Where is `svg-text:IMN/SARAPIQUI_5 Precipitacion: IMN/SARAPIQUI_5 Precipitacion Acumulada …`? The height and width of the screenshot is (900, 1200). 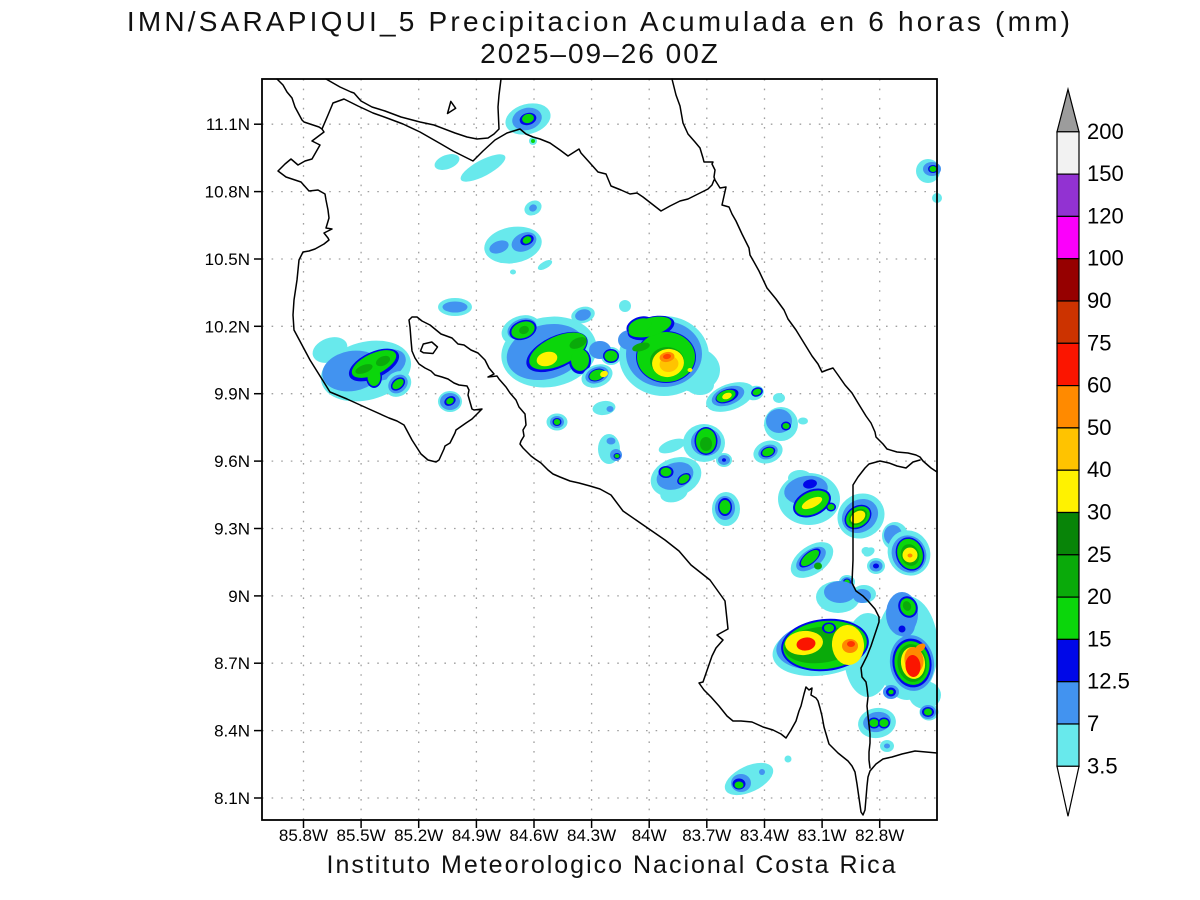 svg-text:IMN/SARAPIQUI_5 Precipitacion: IMN/SARAPIQUI_5 Precipitacion Acumulada … is located at coordinates (600, 21).